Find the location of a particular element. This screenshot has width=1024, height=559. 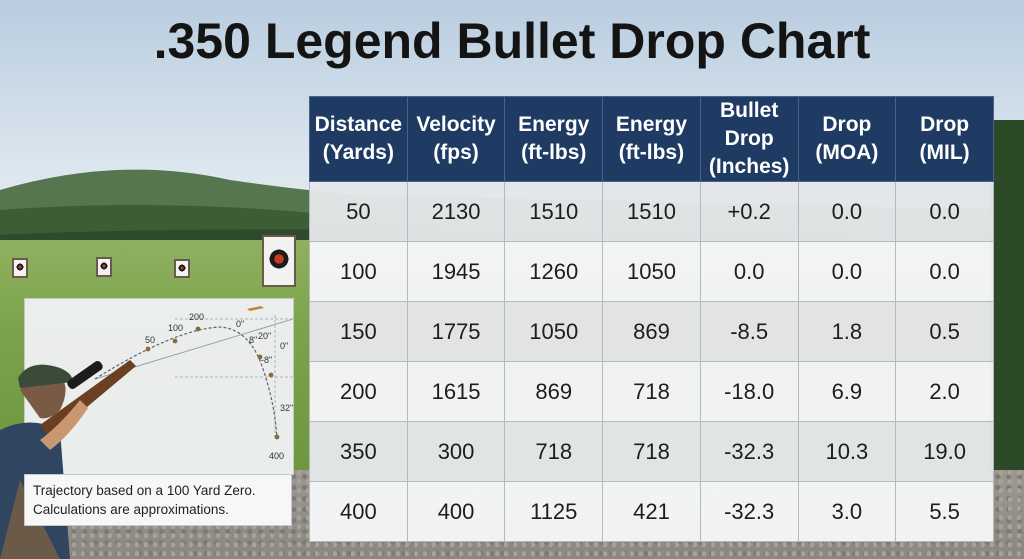

distance-label: 50 is located at coordinates (150, 340).